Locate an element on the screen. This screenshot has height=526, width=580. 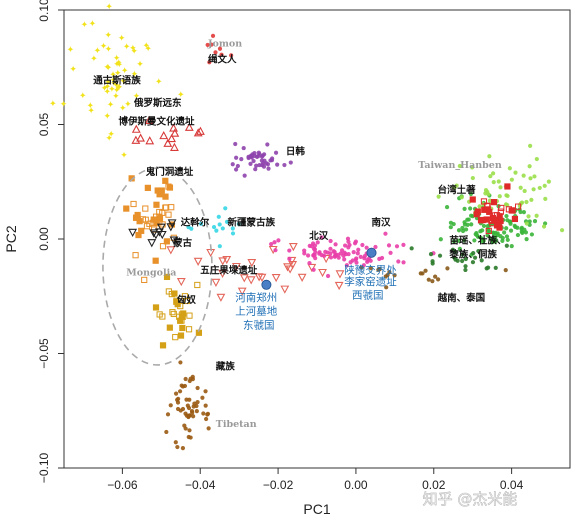
annotation-label: 绳文人 is located at coordinates (222, 60).